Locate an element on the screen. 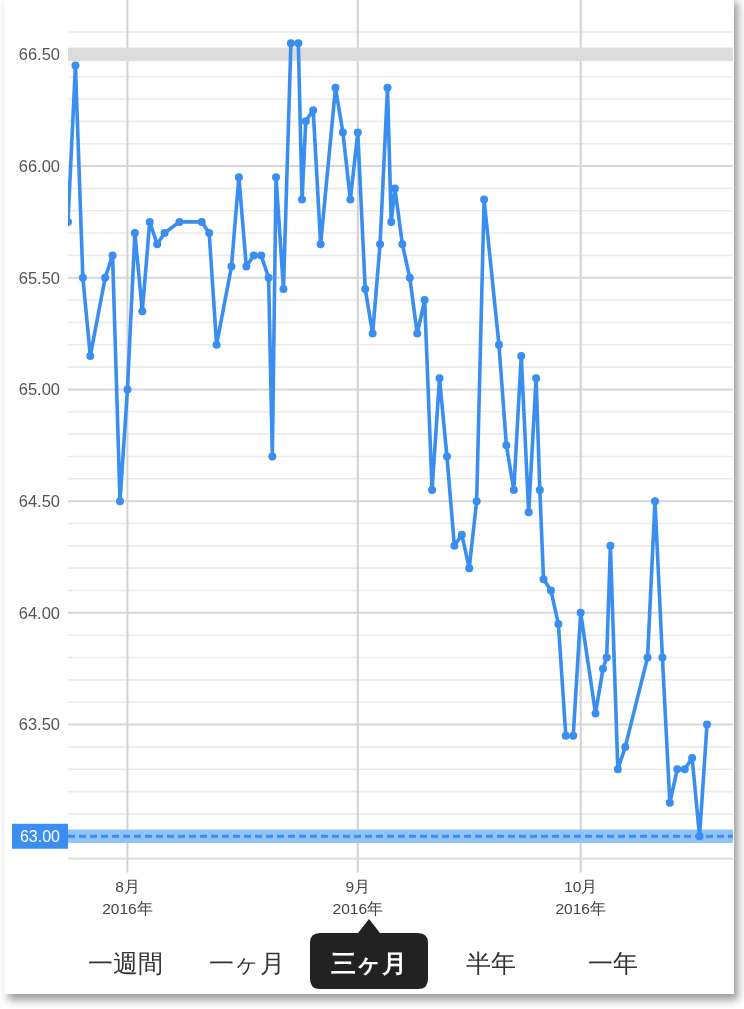 This screenshot has width=744, height=1009. text: 半年 is located at coordinates (491, 963).